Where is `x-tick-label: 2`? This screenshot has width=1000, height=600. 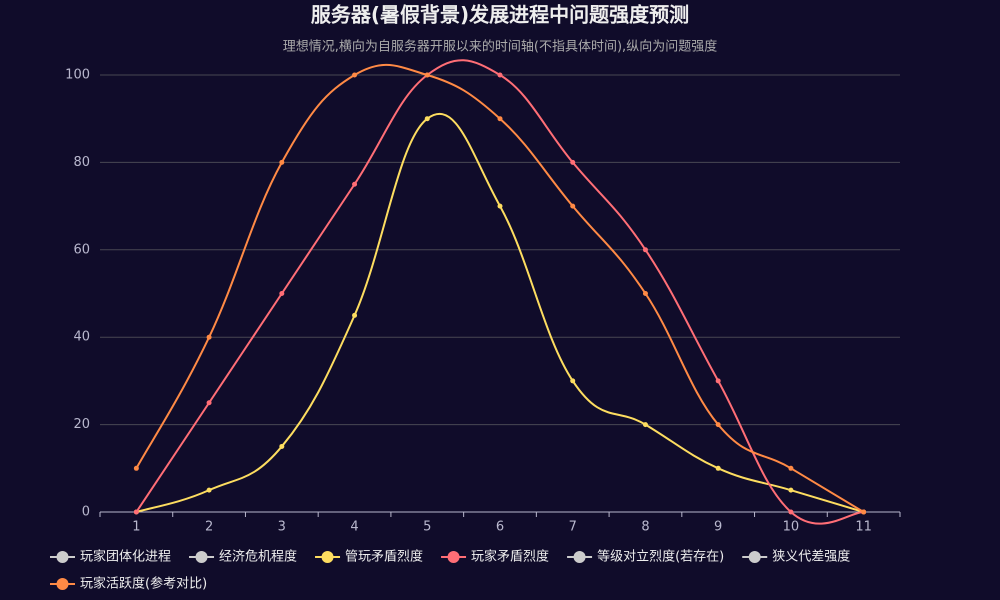
x-tick-label: 2 is located at coordinates (209, 527).